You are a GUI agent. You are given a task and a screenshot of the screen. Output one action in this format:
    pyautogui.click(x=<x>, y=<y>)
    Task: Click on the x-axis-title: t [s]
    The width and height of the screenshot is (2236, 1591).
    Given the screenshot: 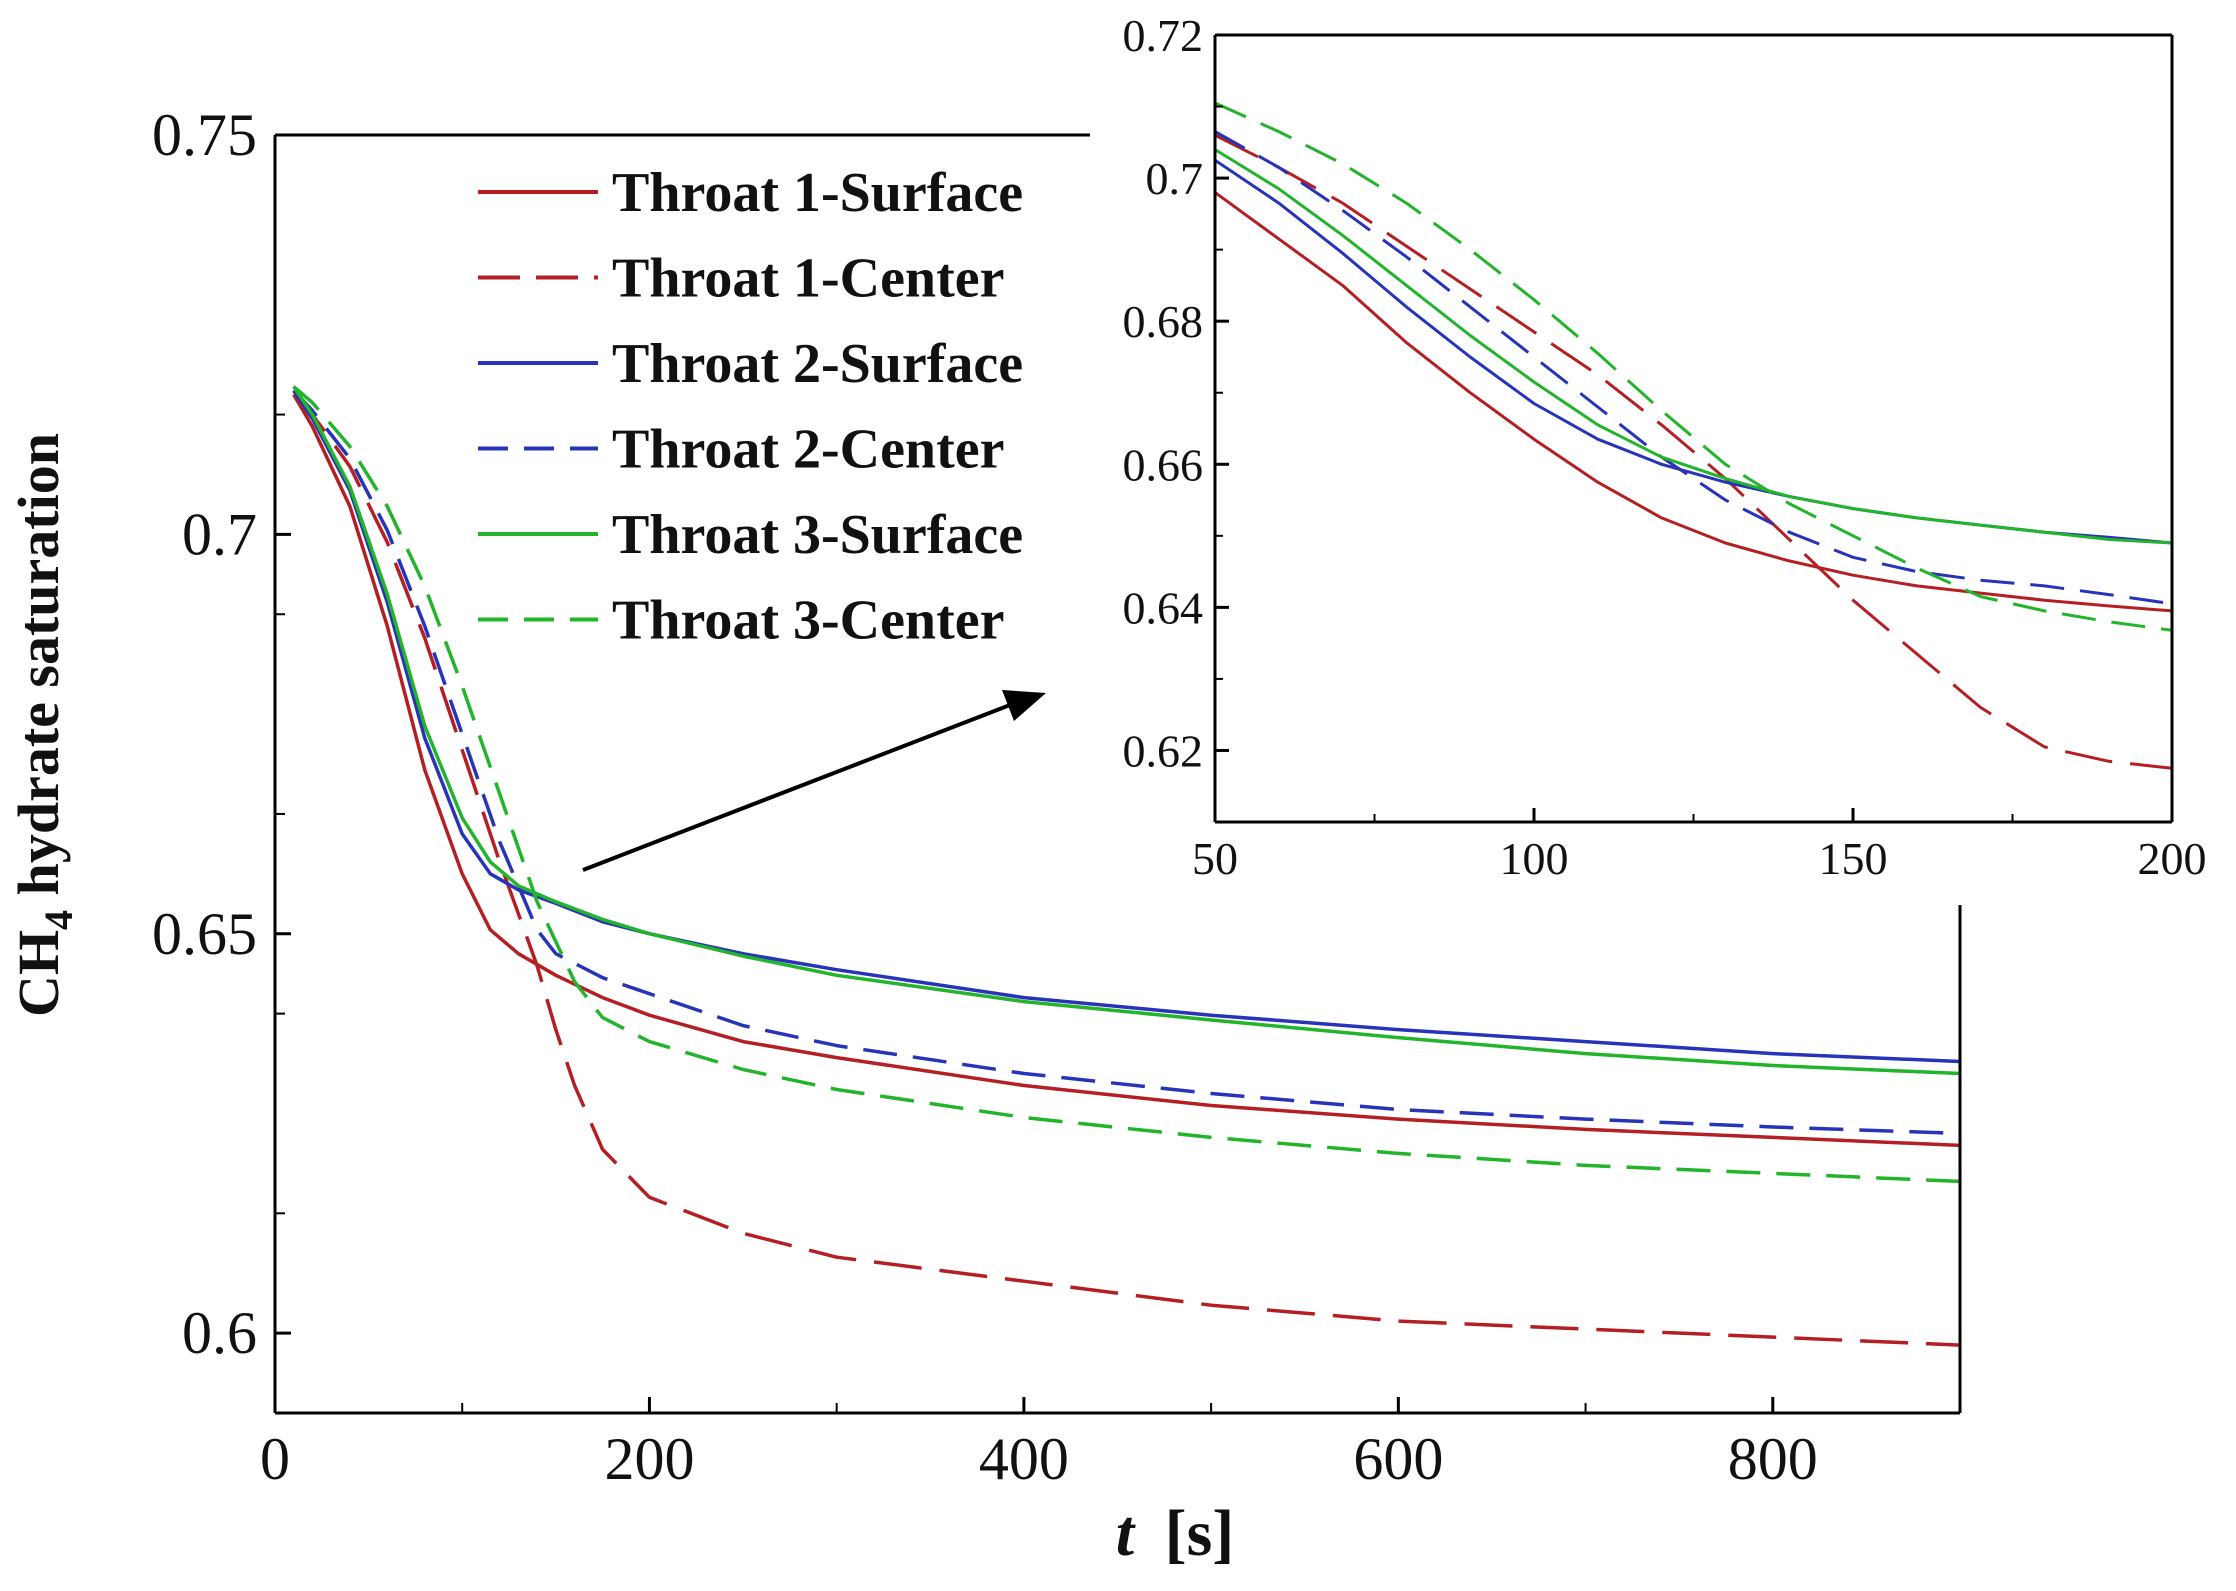 What is the action you would take?
    pyautogui.click(x=1175, y=1533)
    